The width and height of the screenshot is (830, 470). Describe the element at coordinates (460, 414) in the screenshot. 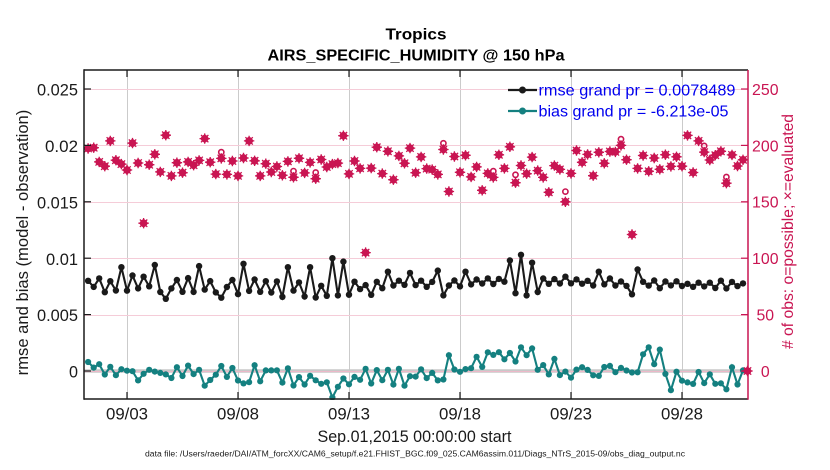

I see `svg-text: 09/18` at that location.